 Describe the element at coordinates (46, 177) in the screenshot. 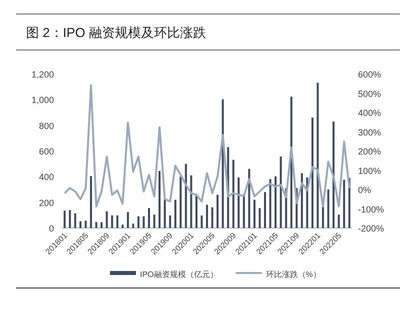

I see `y-tick-label: 400` at that location.